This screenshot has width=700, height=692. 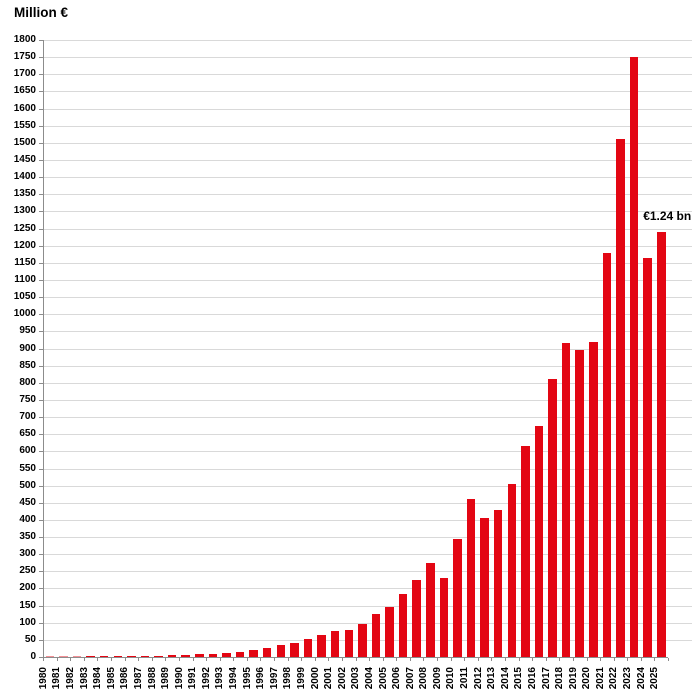 I want to click on x-tick-label: 2004, so click(x=369, y=678).